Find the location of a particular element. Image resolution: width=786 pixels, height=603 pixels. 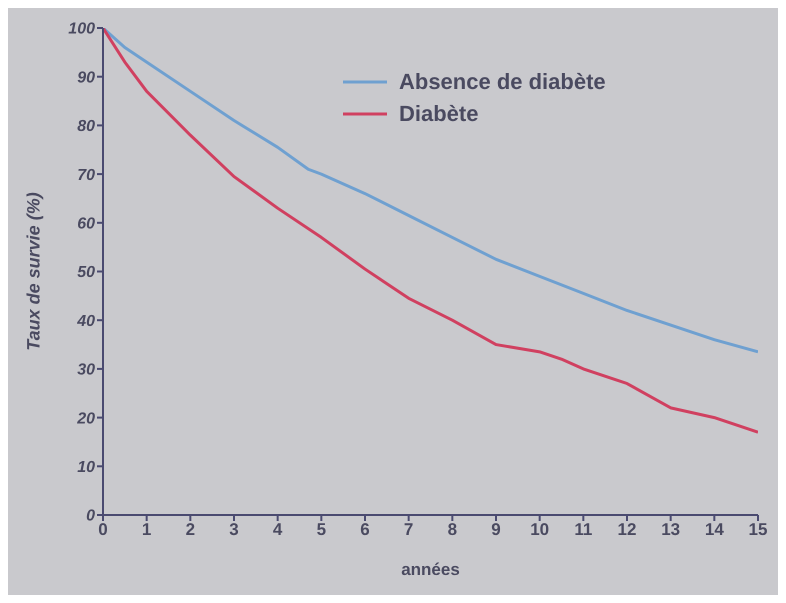

y-tick-label: 100 is located at coordinates (82, 29).